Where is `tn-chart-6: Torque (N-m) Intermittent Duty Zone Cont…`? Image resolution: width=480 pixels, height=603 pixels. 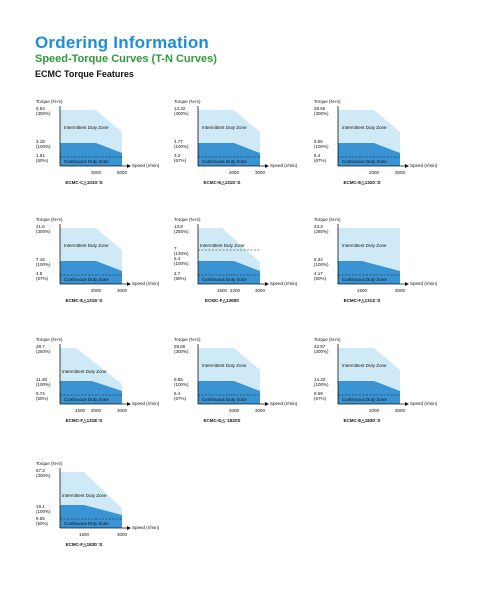
tn-chart-6: Torque (N-m) Intermittent Duty Zone Cont… is located at coordinates (376, 260).